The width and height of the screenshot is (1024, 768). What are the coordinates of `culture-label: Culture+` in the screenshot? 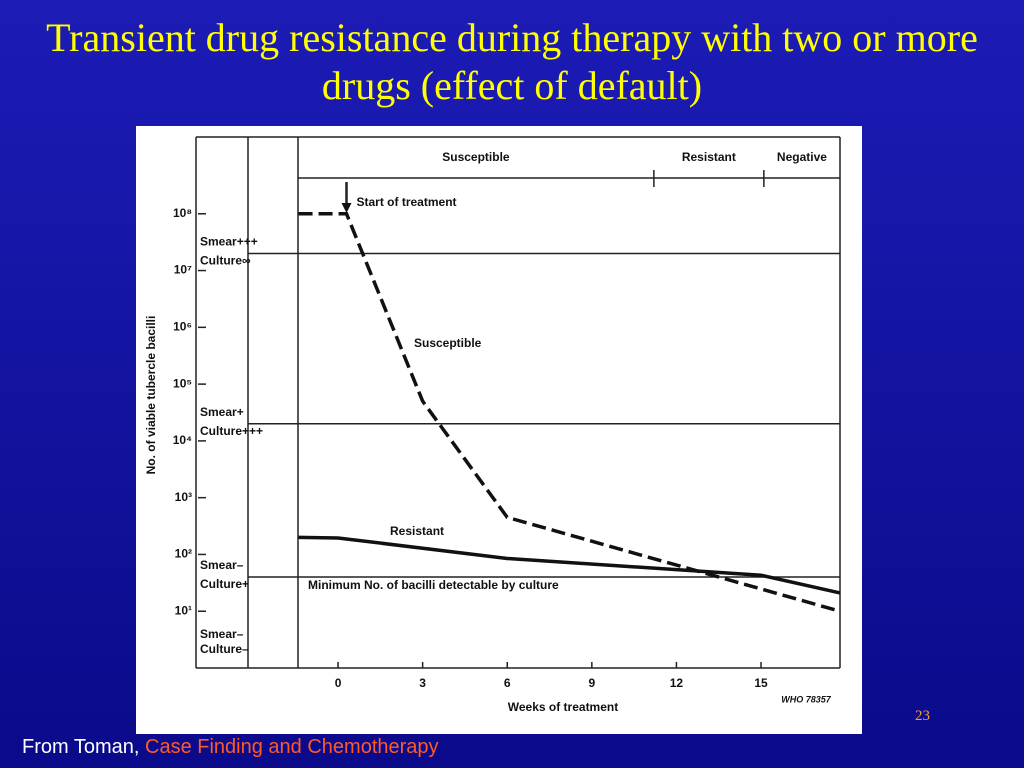 It's located at (224, 584).